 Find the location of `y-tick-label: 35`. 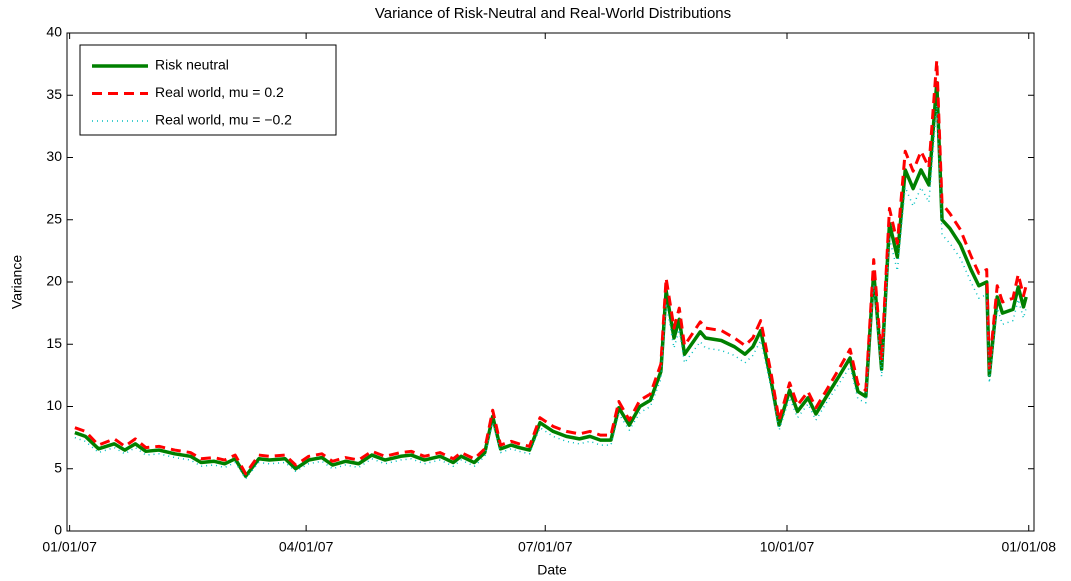

y-tick-label: 35 is located at coordinates (54, 94).